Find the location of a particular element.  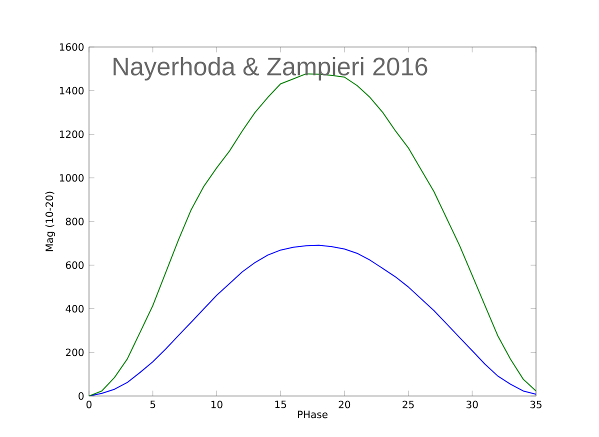

x-tick-label: 35 is located at coordinates (536, 404).